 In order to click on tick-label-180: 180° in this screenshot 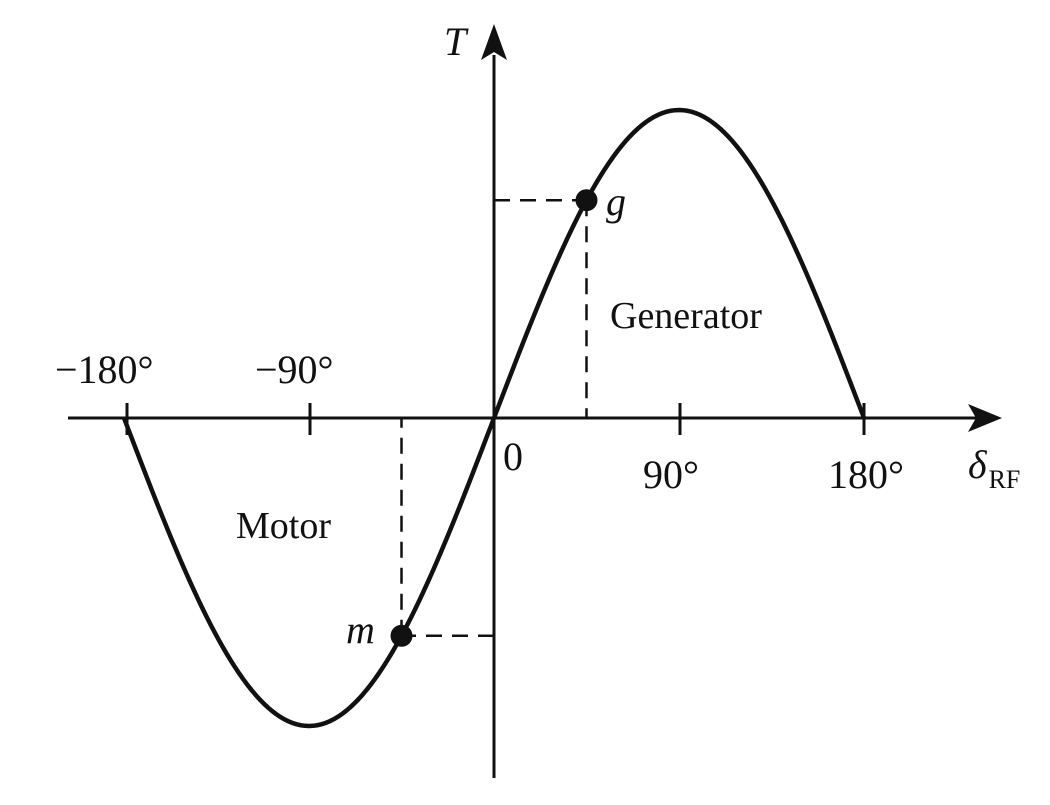, I will do `click(866, 474)`.